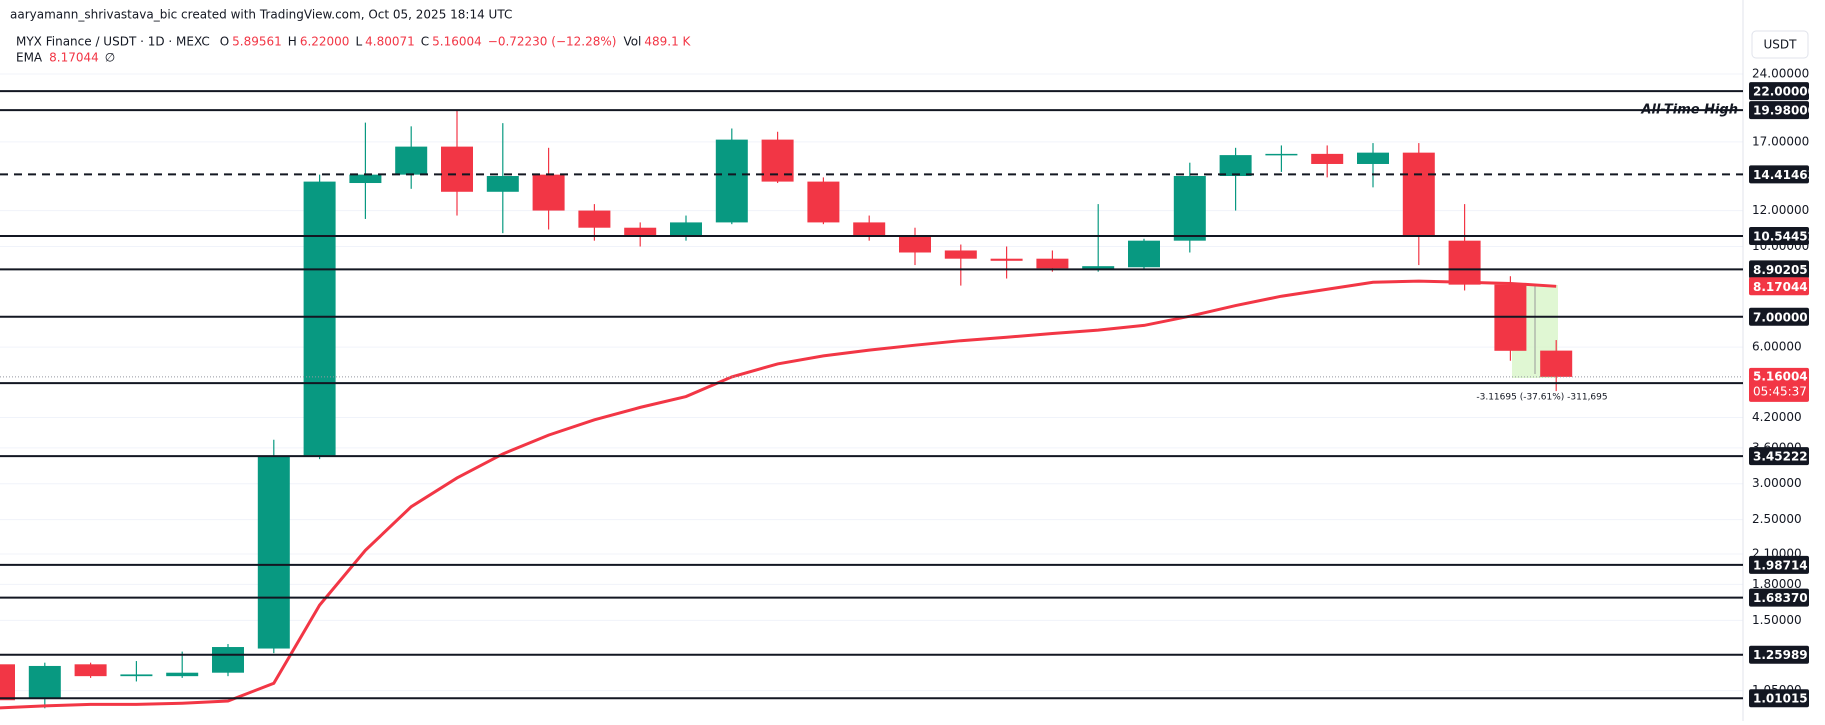 Image resolution: width=1825 pixels, height=725 pixels. I want to click on last-price-label: 5.16004, so click(1780, 376).